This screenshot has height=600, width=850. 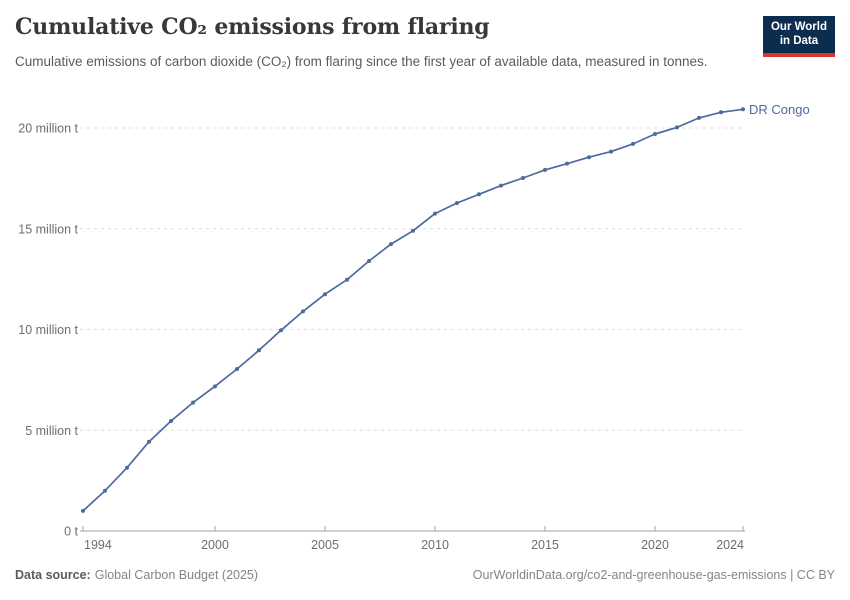 What do you see at coordinates (51, 431) in the screenshot?
I see `y-tick-label: 5 million t` at bounding box center [51, 431].